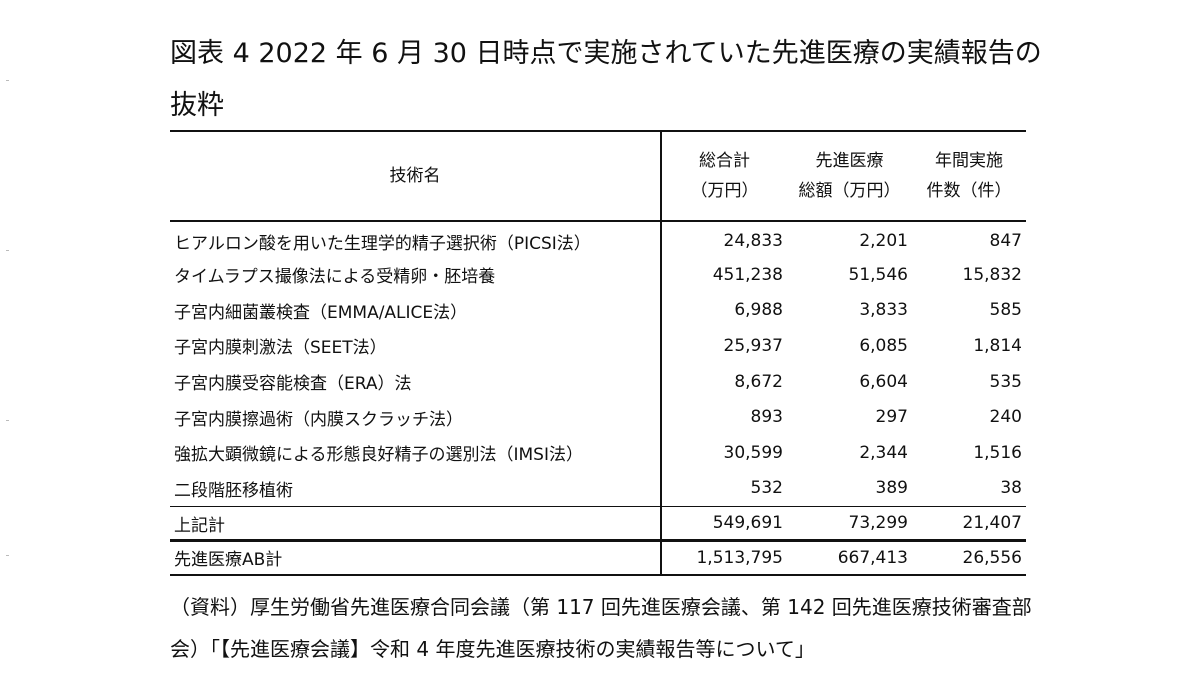 The height and width of the screenshot is (687, 1192). I want to click on row-technology-name: タイムラプス撮像法による受精卵・胚培養, so click(416, 274).